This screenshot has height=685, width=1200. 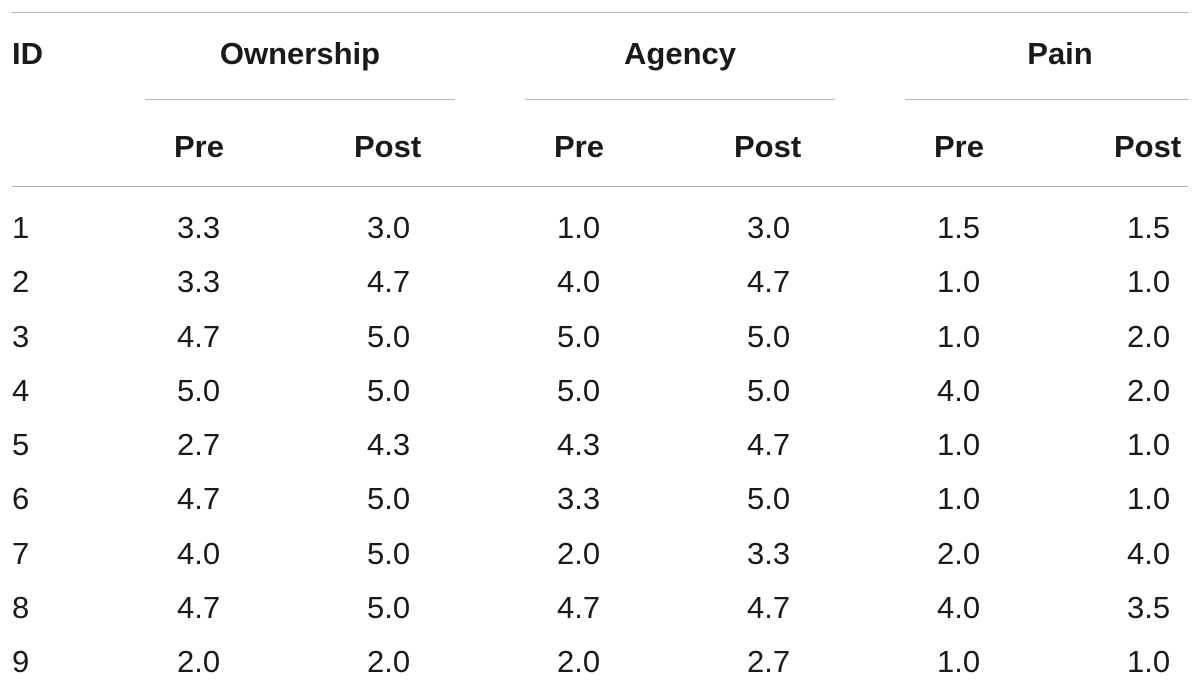 What do you see at coordinates (199, 553) in the screenshot?
I see `cell-ownership-pre: 4.0` at bounding box center [199, 553].